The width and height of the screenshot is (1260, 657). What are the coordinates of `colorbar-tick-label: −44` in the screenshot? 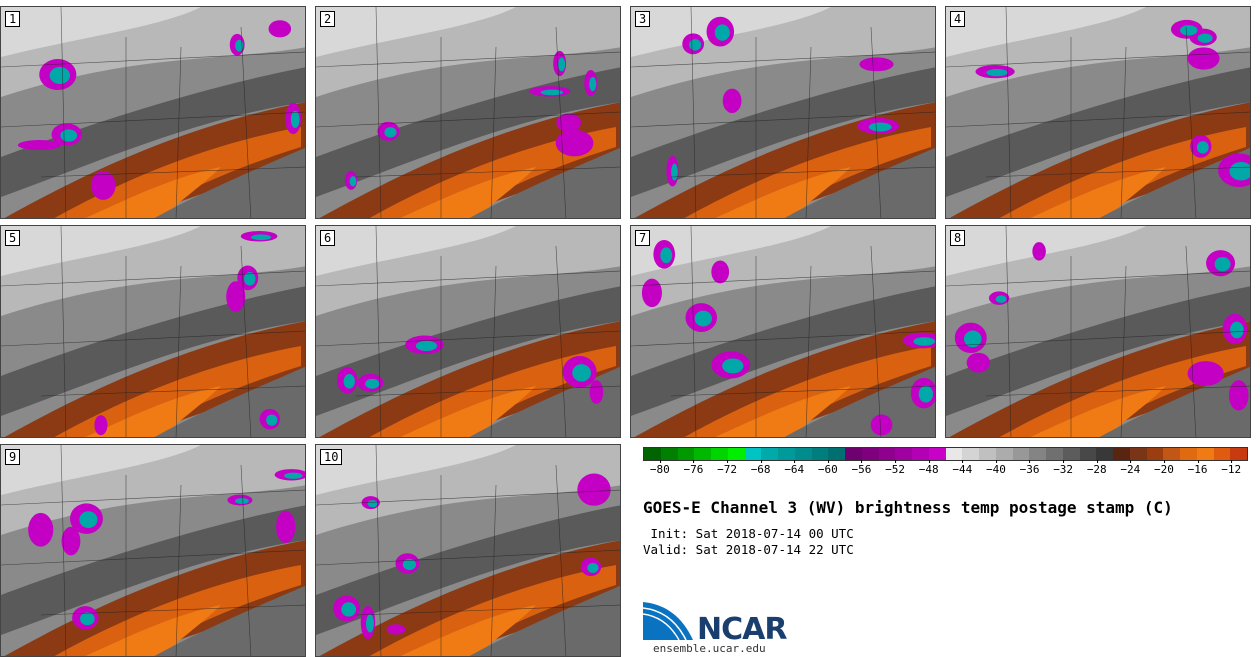 It's located at (962, 468).